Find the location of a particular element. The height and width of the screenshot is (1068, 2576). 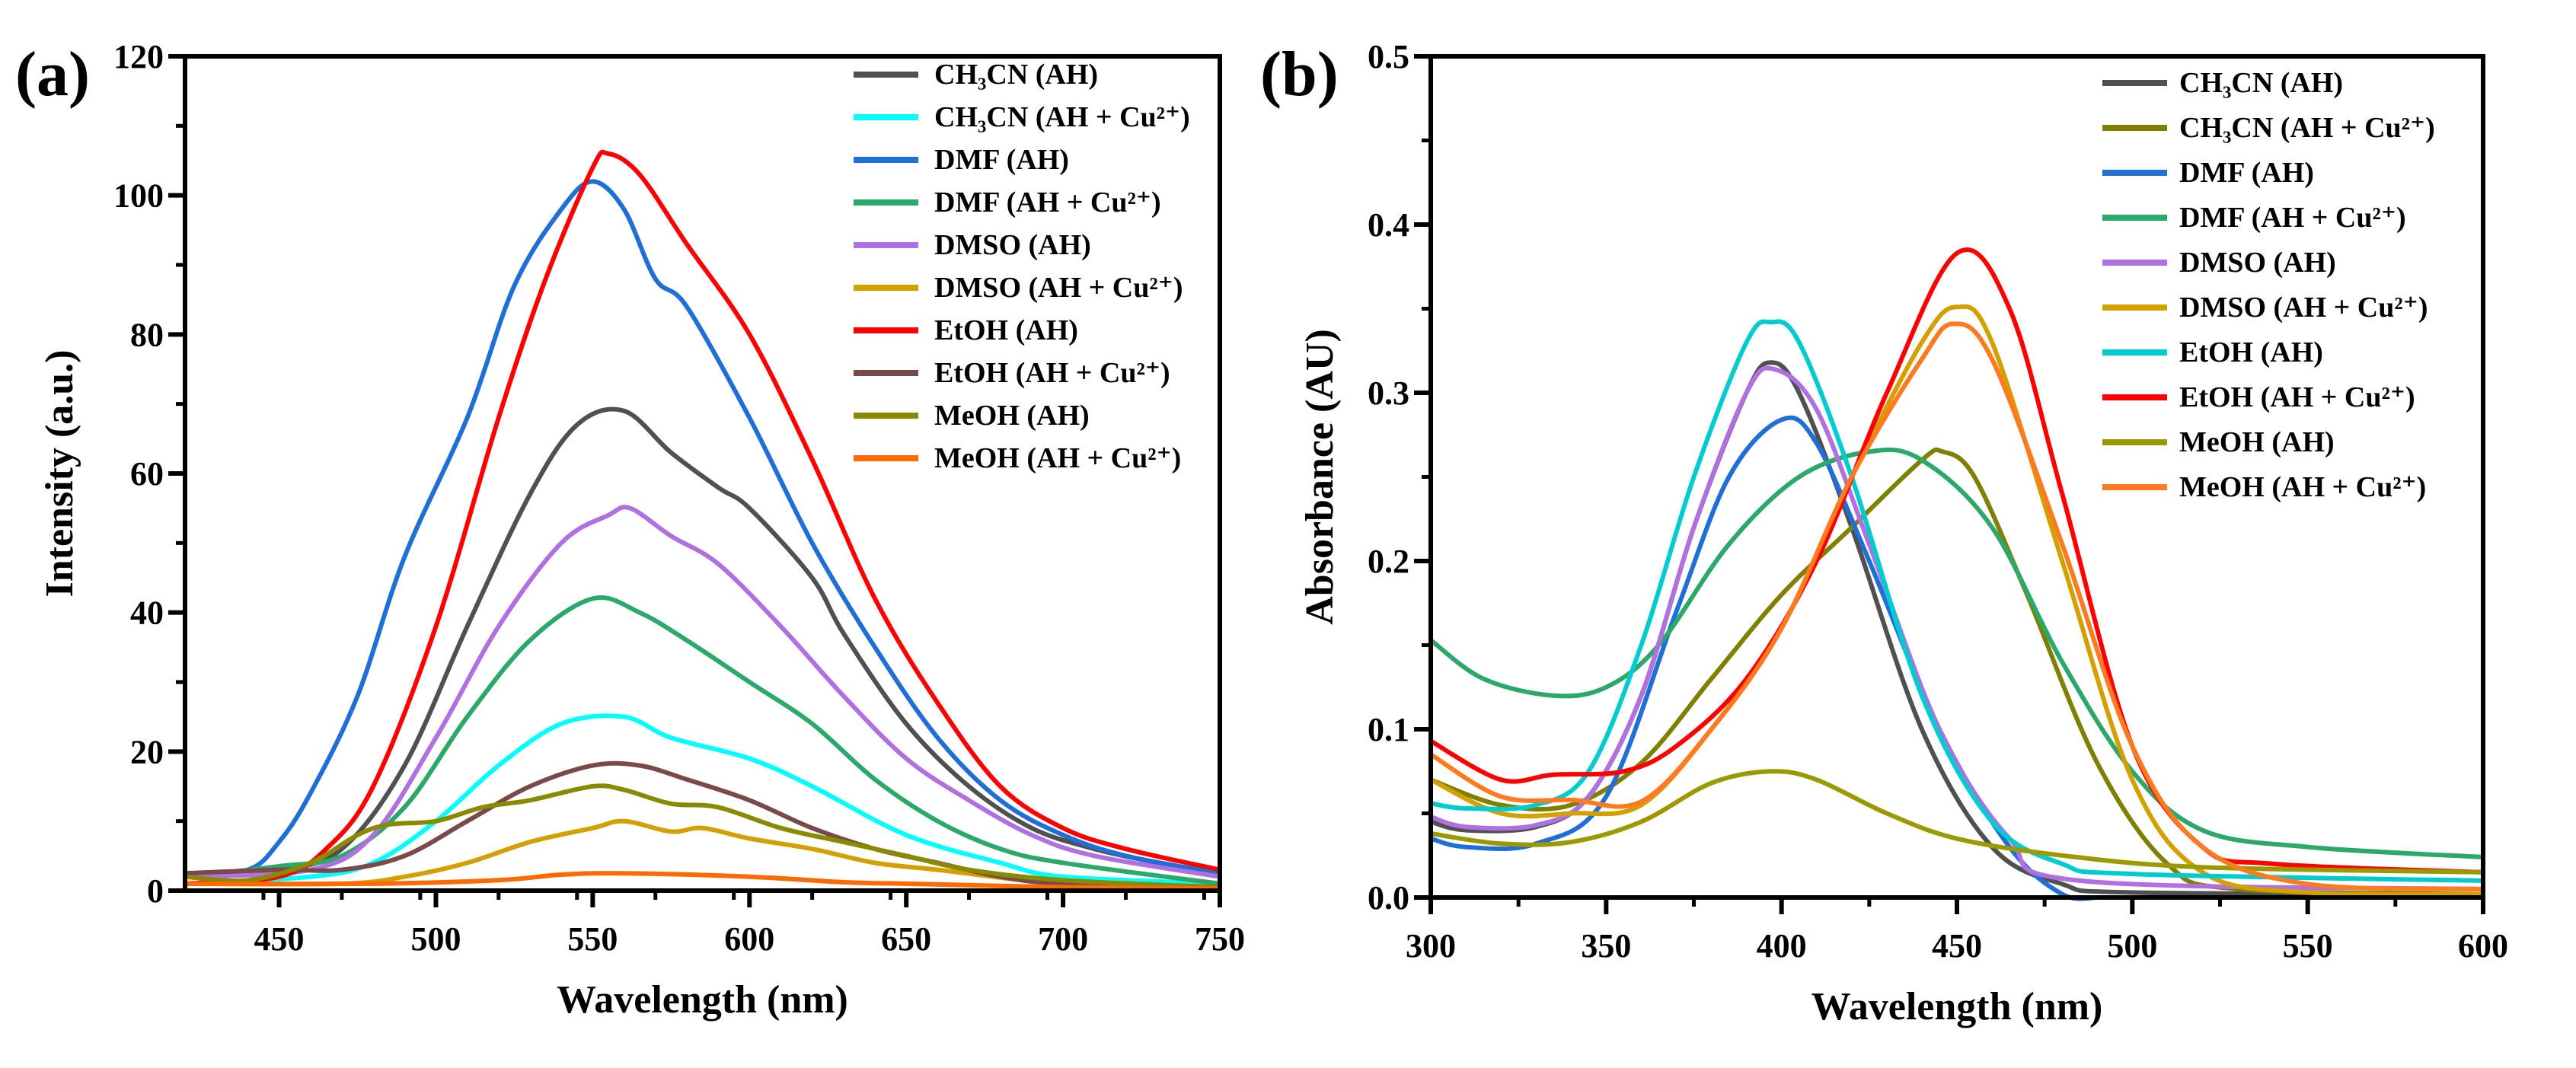

panel-label: (b) is located at coordinates (1299, 74).